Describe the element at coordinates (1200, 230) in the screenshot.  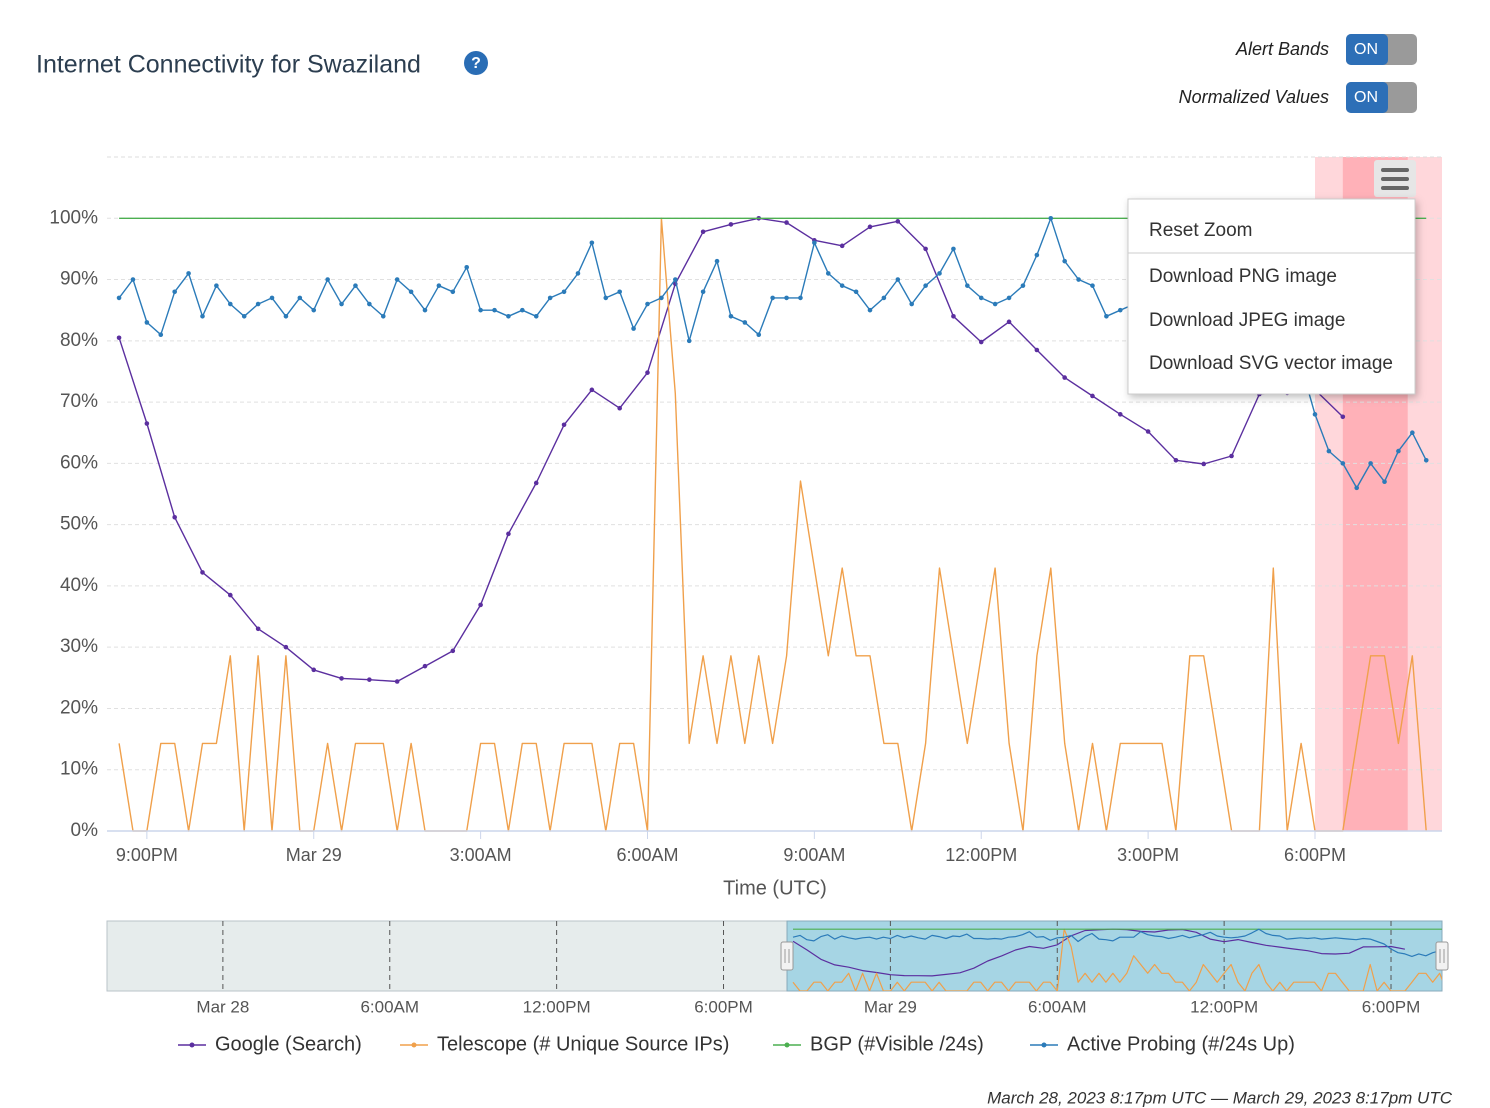
I see `menu-item: Reset Zoom` at that location.